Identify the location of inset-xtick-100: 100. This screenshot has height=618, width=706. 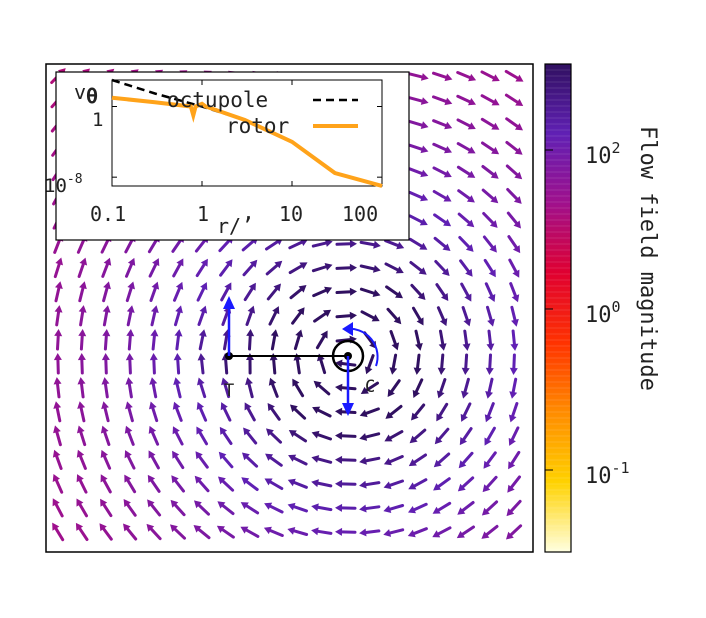
(360, 214).